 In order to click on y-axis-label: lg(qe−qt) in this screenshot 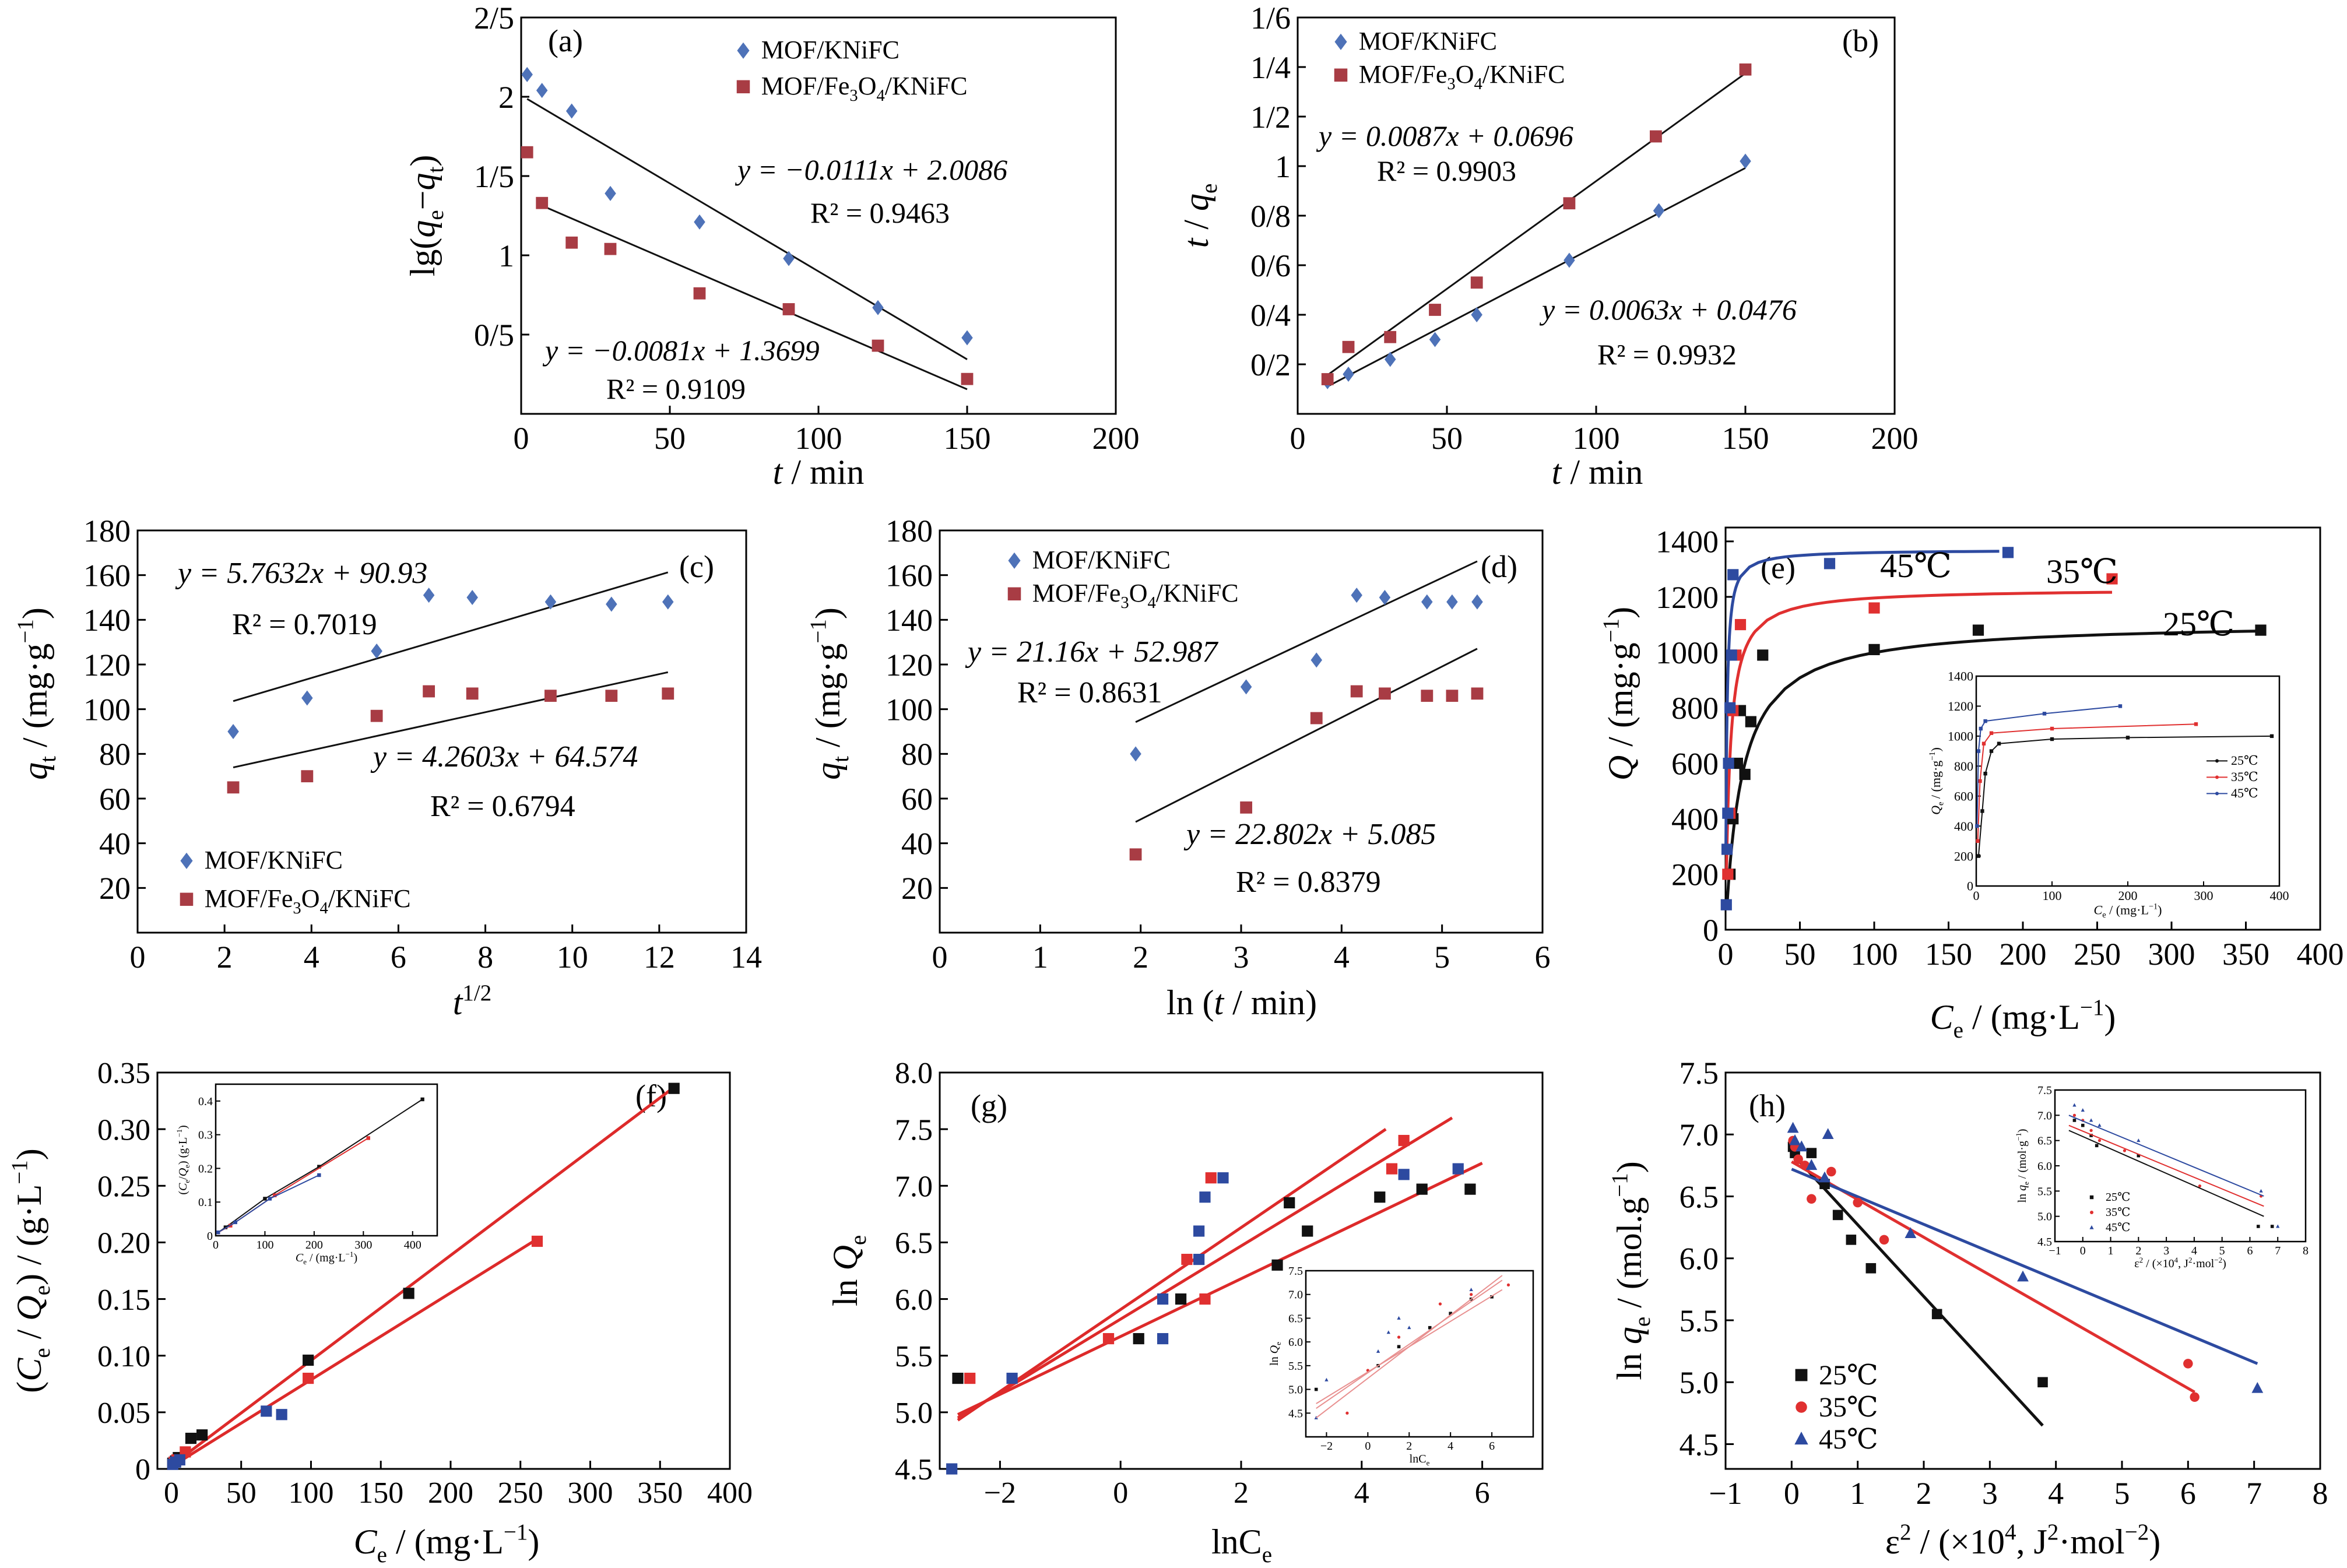, I will do `click(425, 216)`.